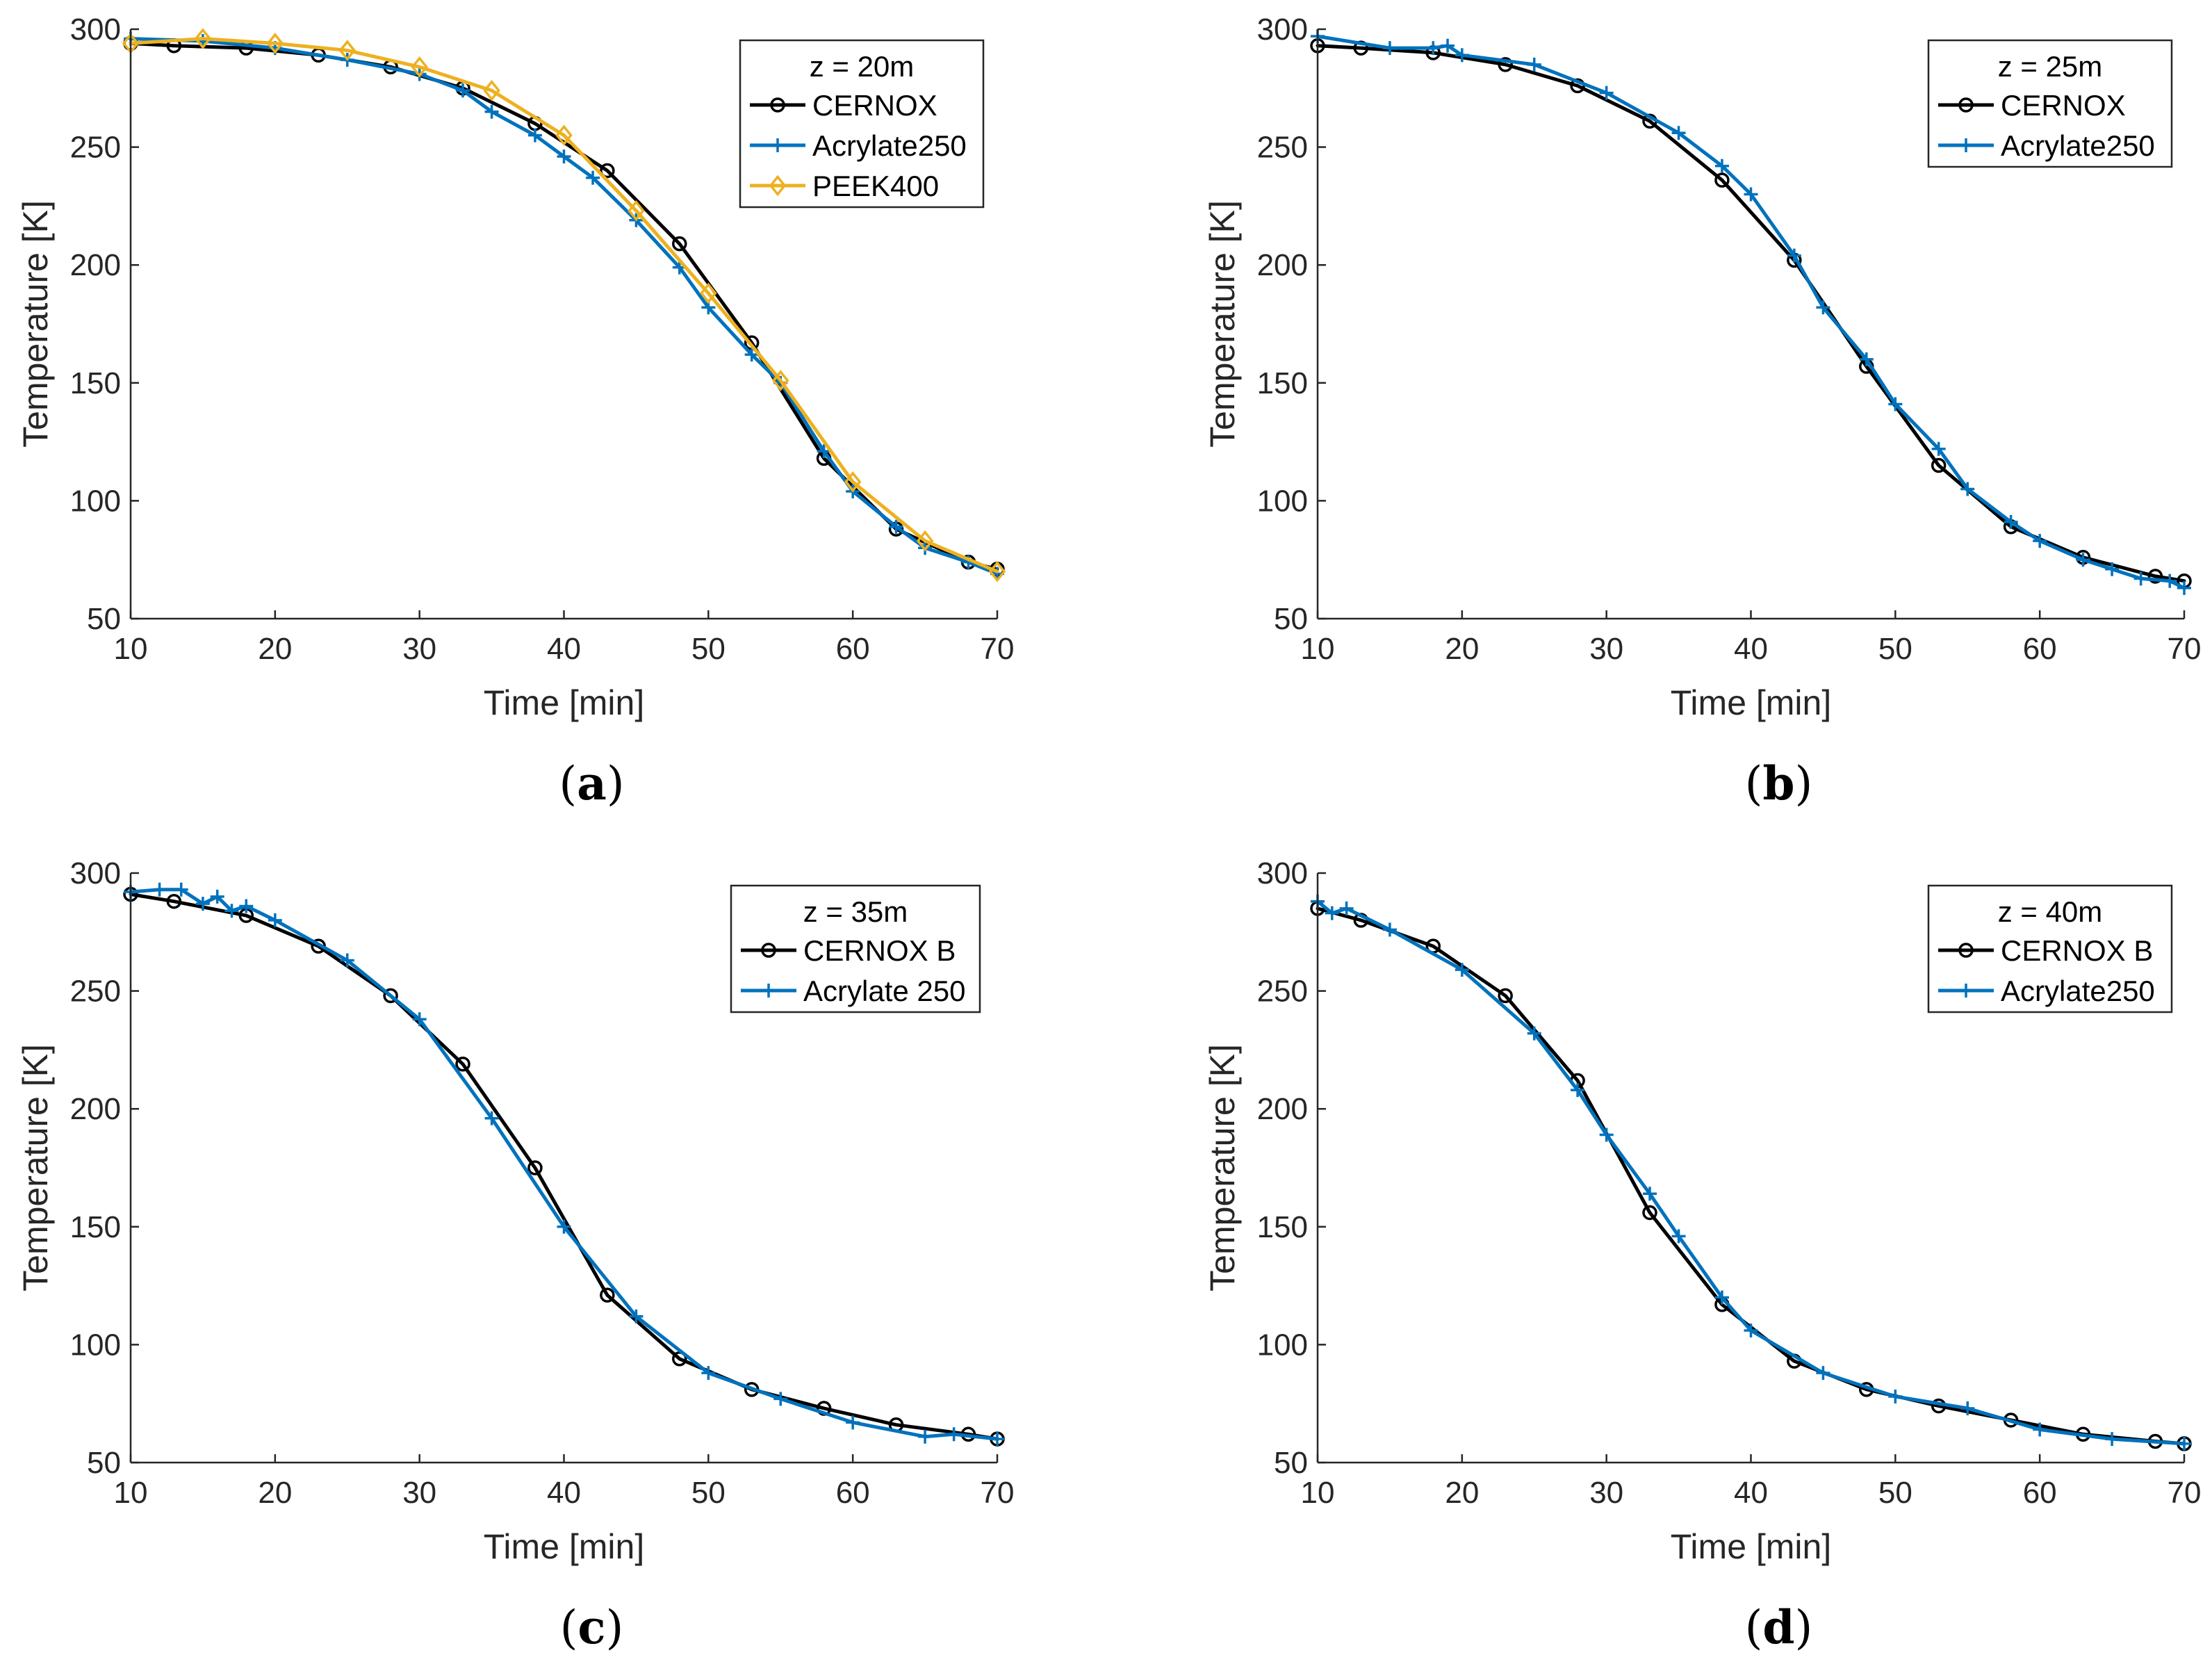 The height and width of the screenshot is (1669, 2212). I want to click on panel-c-caption-open: (, so click(569, 1628).